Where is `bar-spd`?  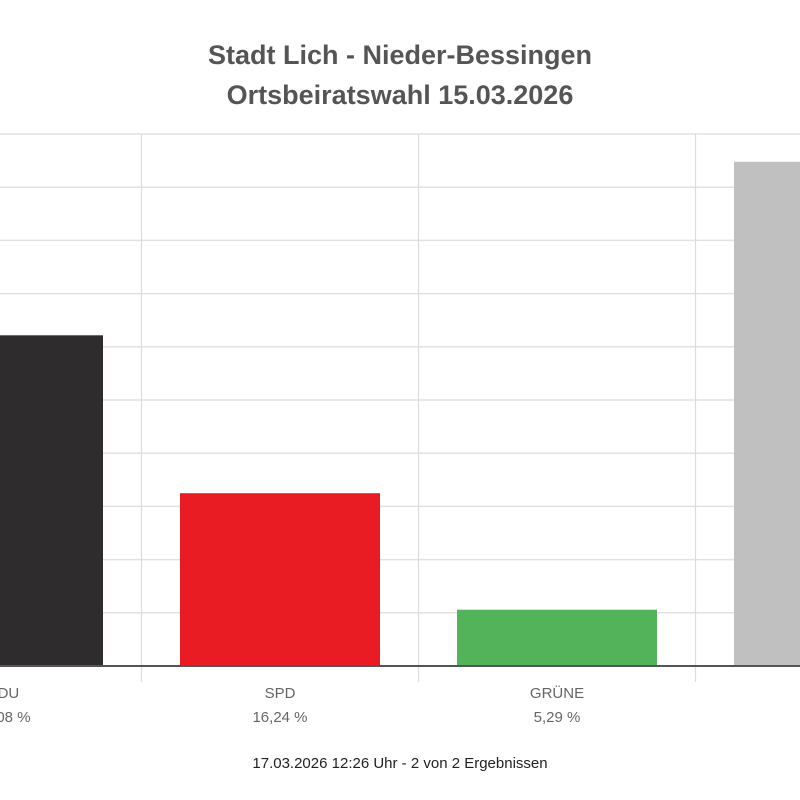
bar-spd is located at coordinates (280, 579).